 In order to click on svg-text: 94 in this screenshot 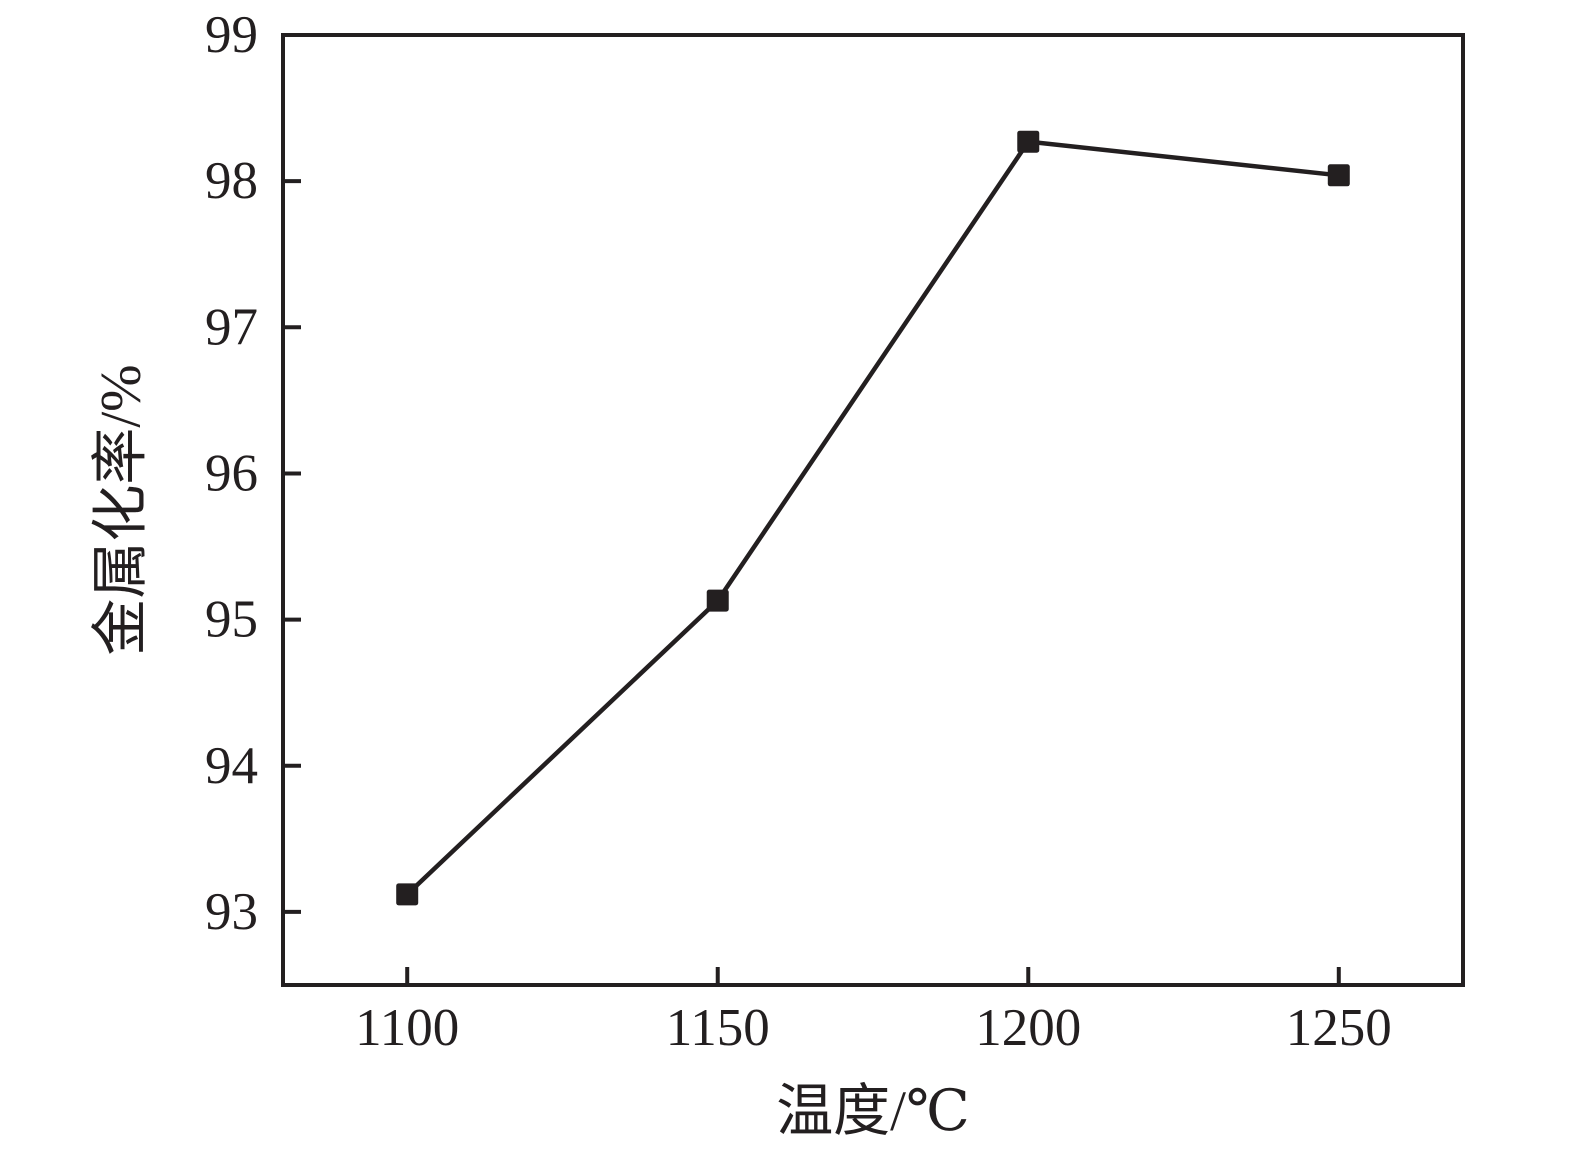, I will do `click(231, 766)`.